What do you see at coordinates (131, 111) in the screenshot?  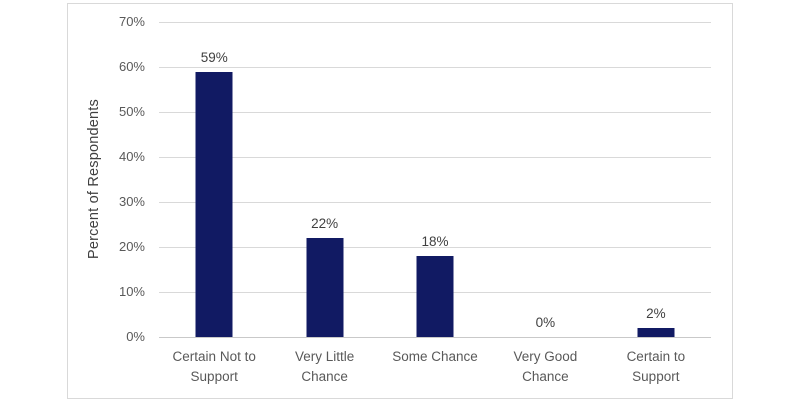 I see `y-tick-label-50: 50%` at bounding box center [131, 111].